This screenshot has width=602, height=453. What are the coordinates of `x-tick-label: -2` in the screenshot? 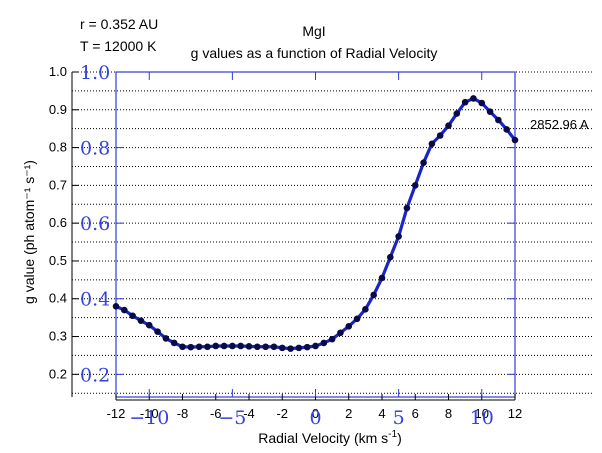 It's located at (282, 413).